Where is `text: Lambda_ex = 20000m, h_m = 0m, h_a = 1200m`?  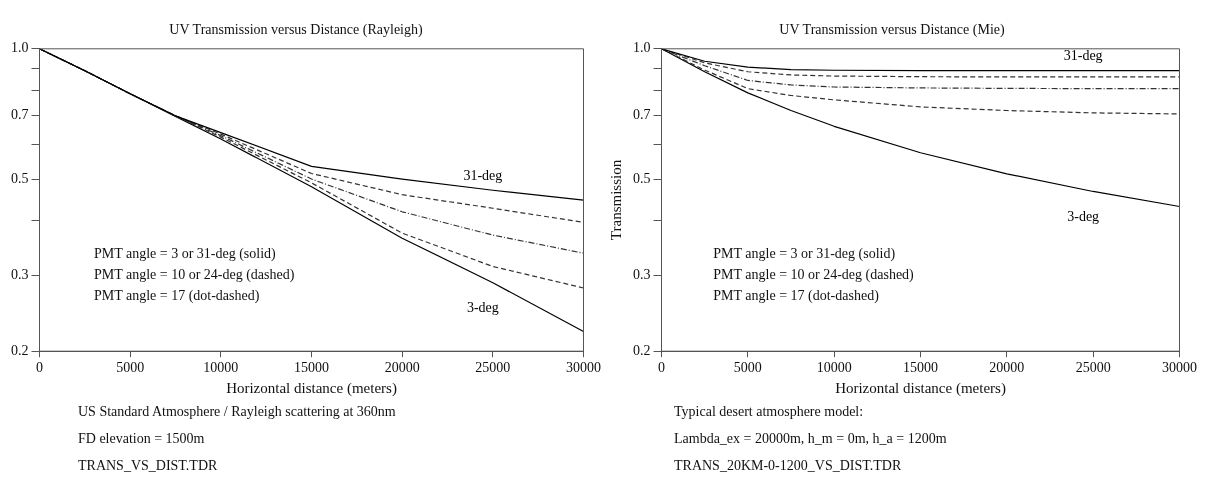
text: Lambda_ex = 20000m, h_m = 0m, h_a = 1200m is located at coordinates (811, 439).